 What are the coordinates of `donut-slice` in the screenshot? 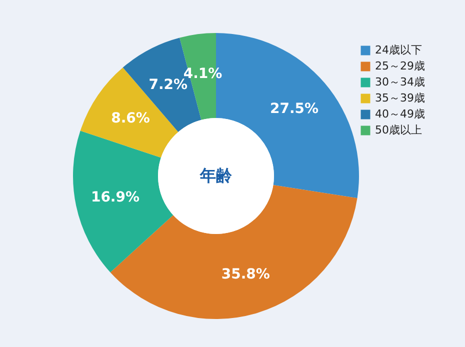 It's located at (123, 201).